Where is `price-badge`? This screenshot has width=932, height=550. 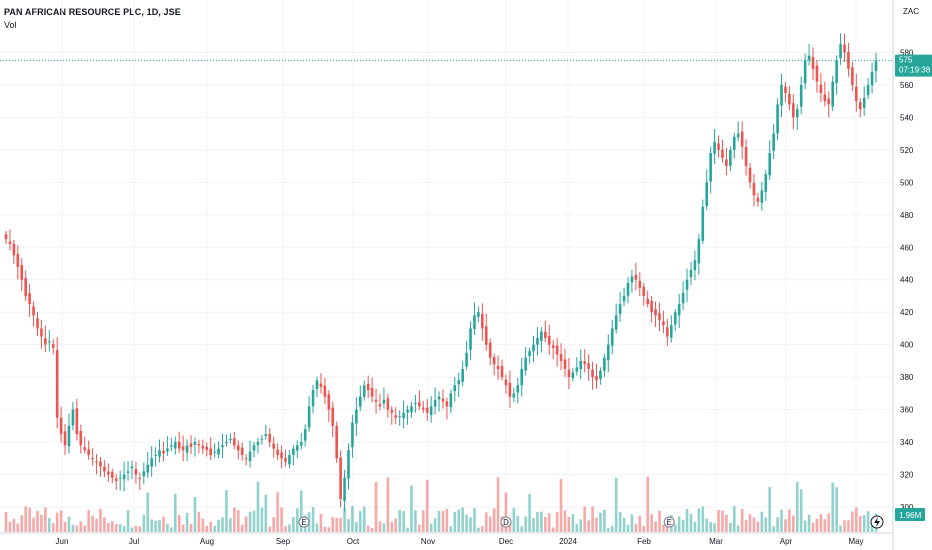
price-badge is located at coordinates (913, 65).